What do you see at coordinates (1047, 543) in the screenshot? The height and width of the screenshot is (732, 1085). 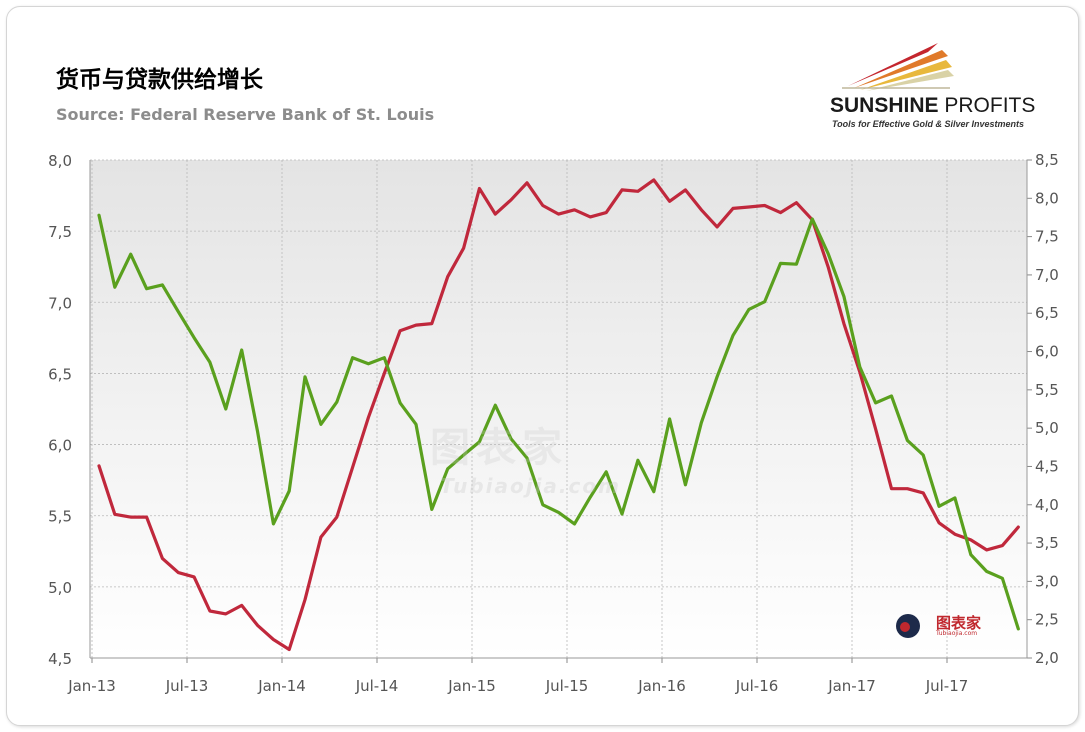 I see `y-right-tick-label: 3,5` at bounding box center [1047, 543].